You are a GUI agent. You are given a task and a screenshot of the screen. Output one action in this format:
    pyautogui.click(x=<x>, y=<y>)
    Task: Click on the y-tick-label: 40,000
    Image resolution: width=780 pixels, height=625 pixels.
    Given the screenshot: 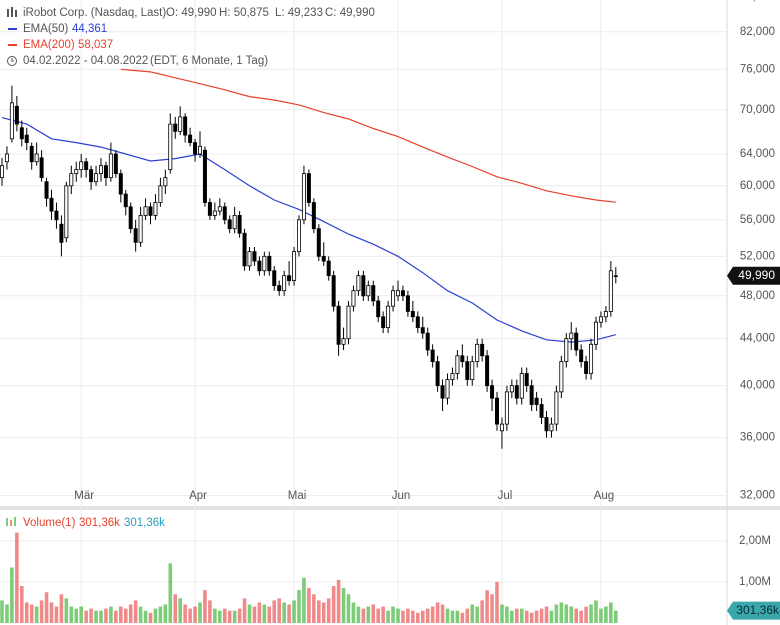 What is the action you would take?
    pyautogui.click(x=757, y=386)
    